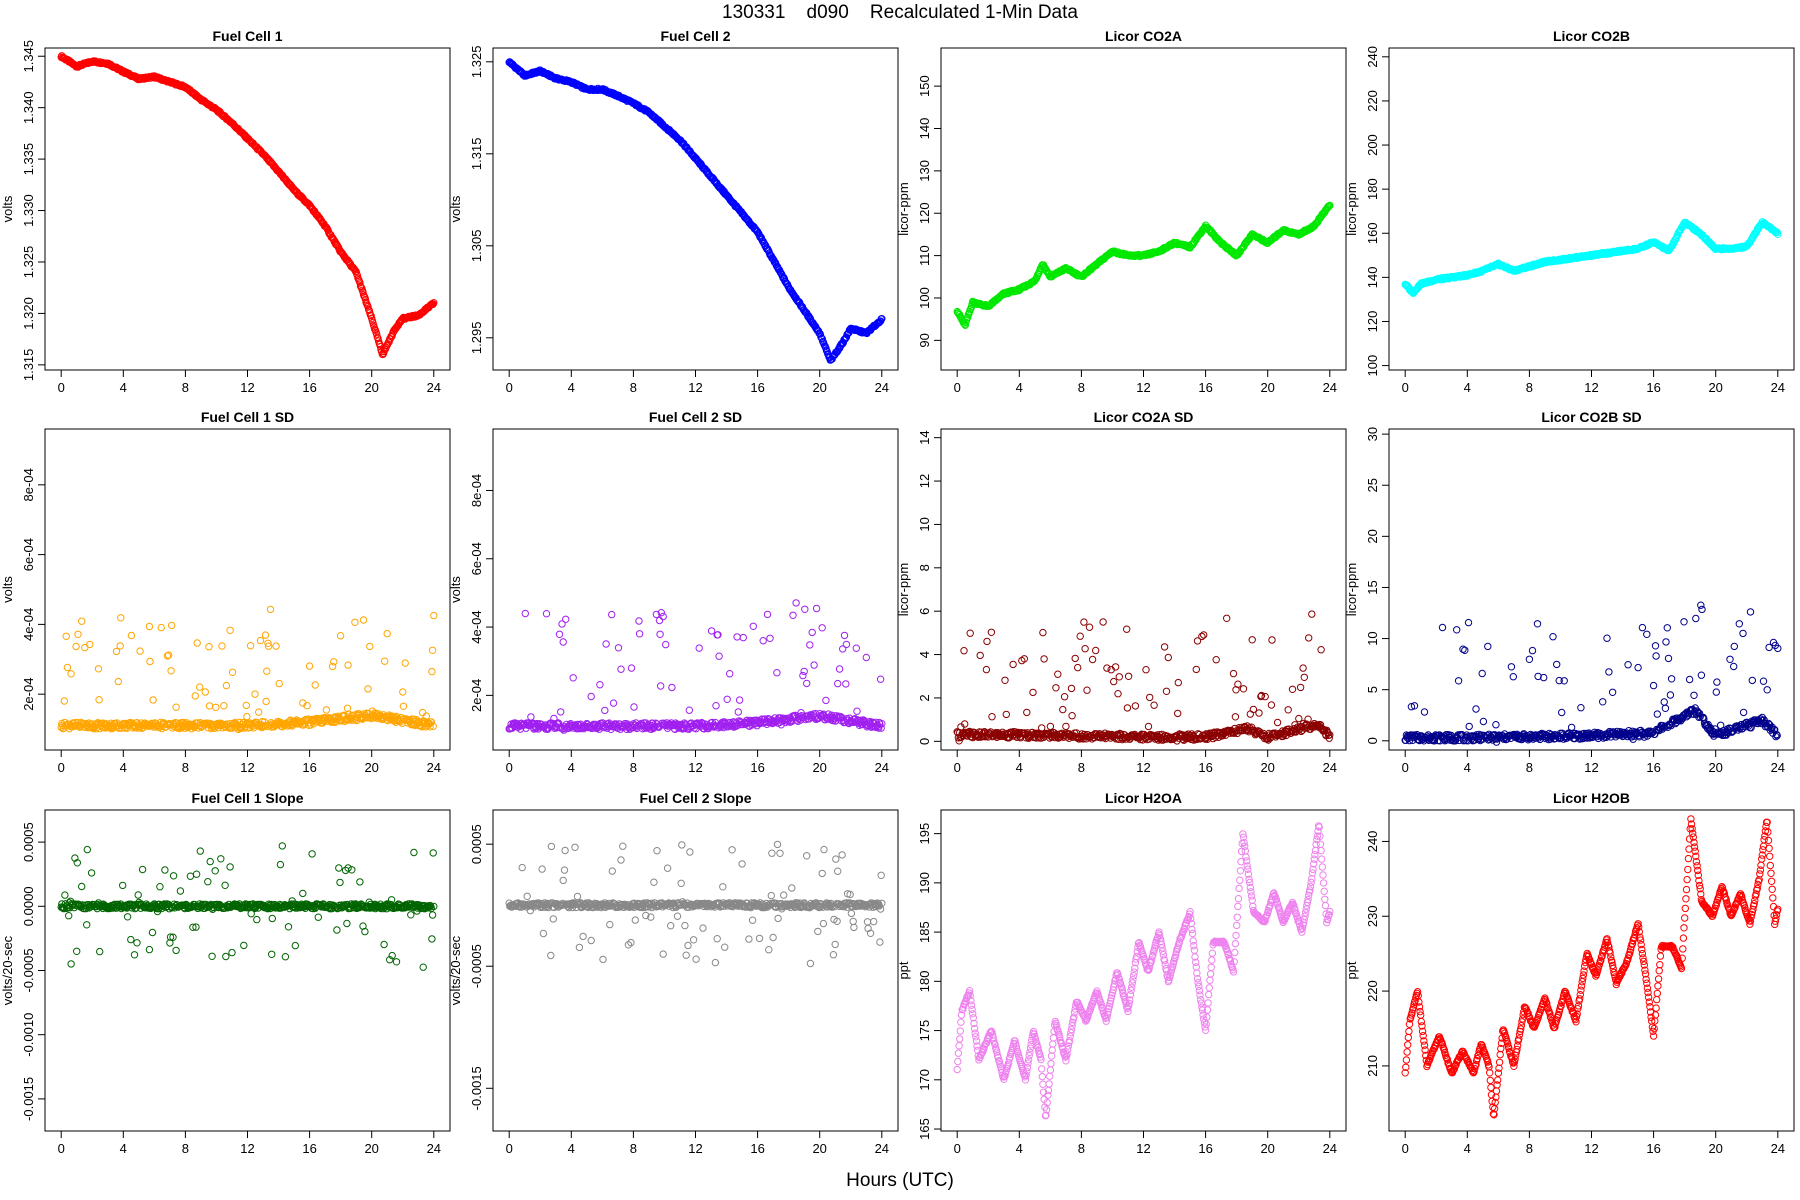  I want to click on y-tick-label: 14, so click(924, 437).